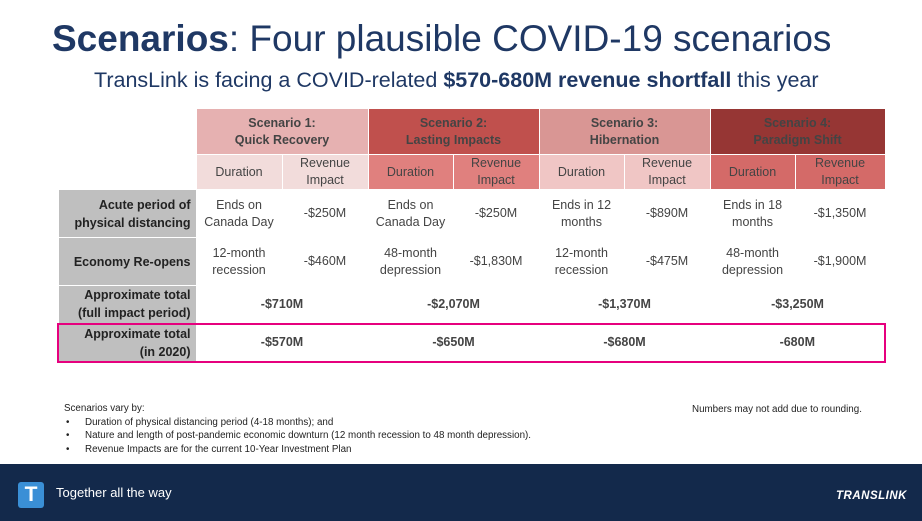 The image size is (922, 521). What do you see at coordinates (667, 213) in the screenshot?
I see `impact-cell: -$890M` at bounding box center [667, 213].